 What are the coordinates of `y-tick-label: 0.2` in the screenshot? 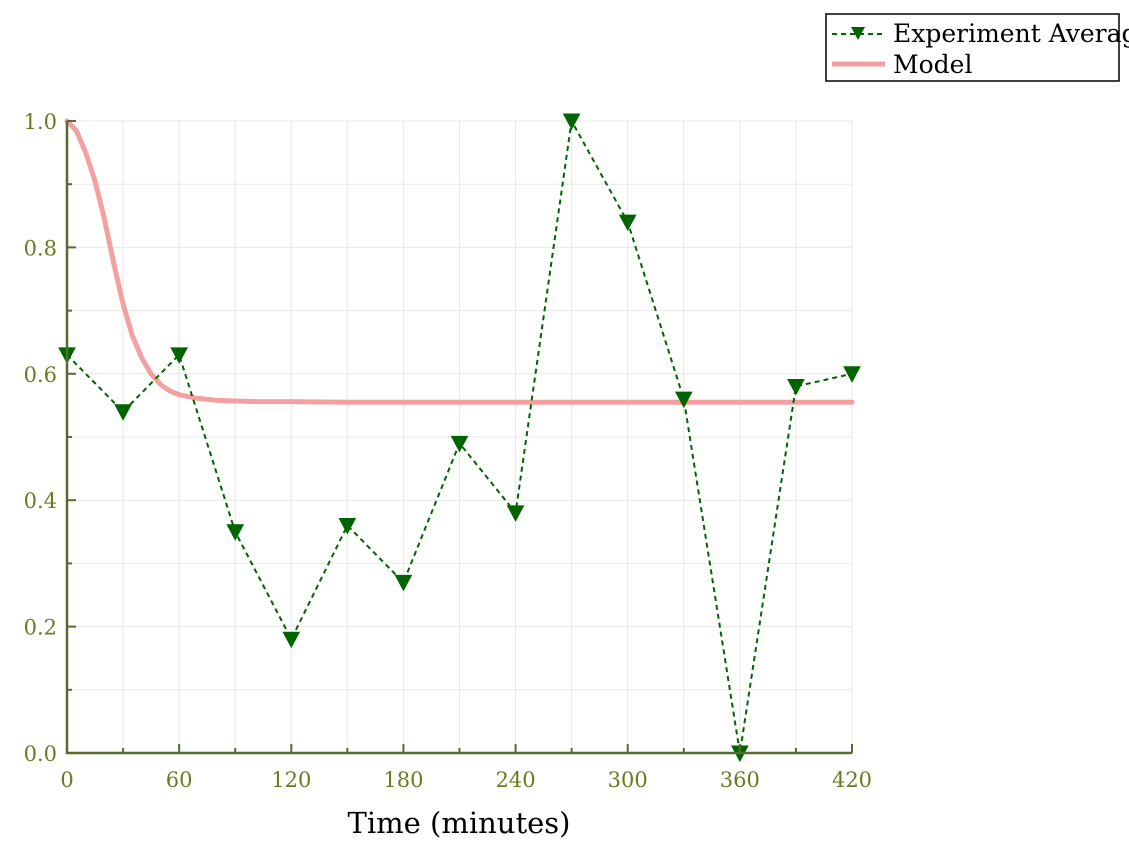 It's located at (40, 628).